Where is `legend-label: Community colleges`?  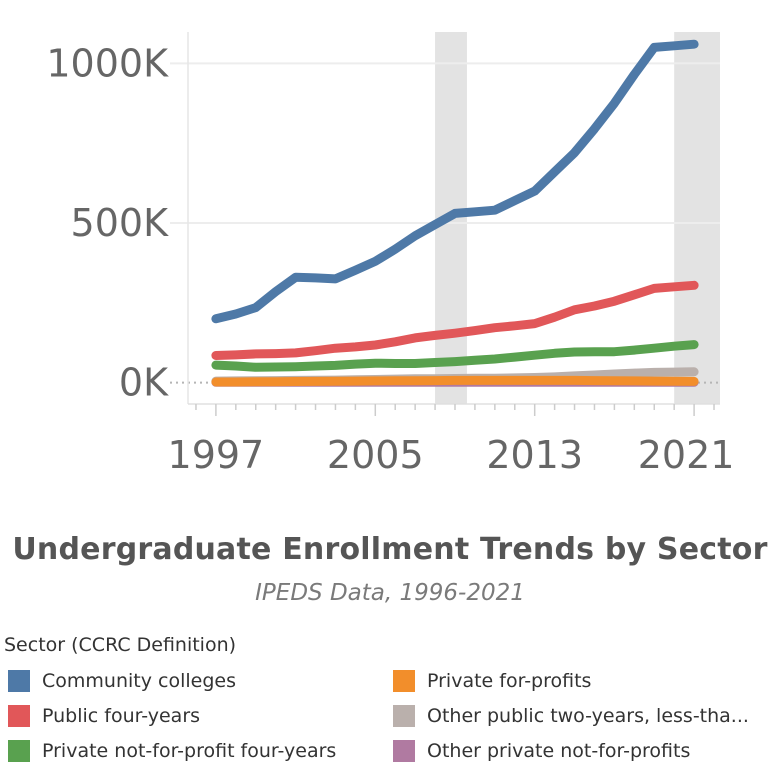 legend-label: Community colleges is located at coordinates (139, 681).